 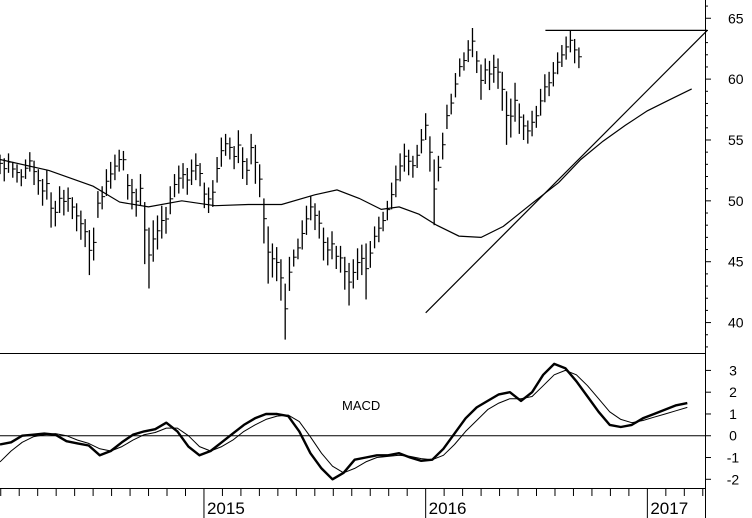 What do you see at coordinates (736, 201) in the screenshot?
I see `price-y-tick-label: 50` at bounding box center [736, 201].